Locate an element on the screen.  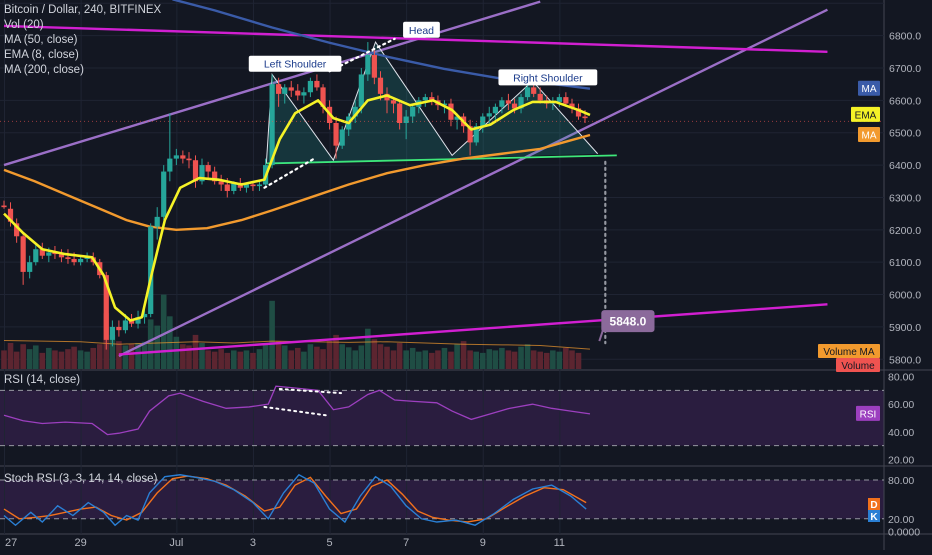
price-tick-label: 5900.0 is located at coordinates (905, 328).